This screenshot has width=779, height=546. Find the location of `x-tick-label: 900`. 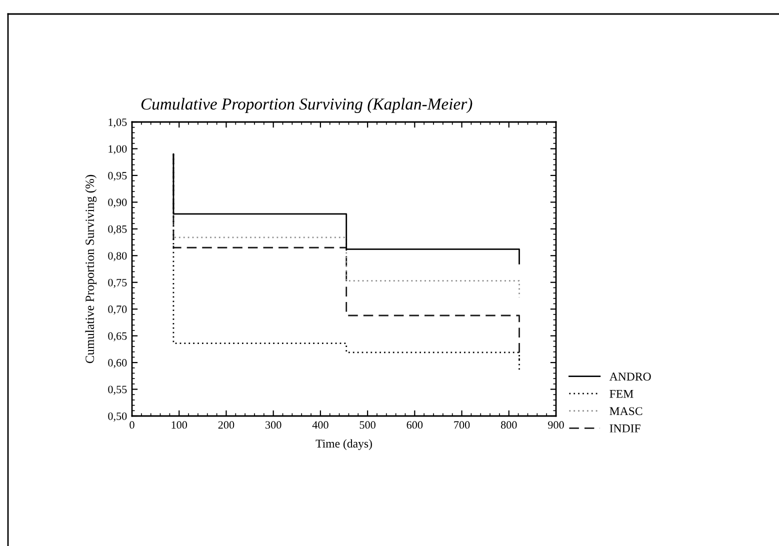

x-tick-label: 900 is located at coordinates (556, 425).